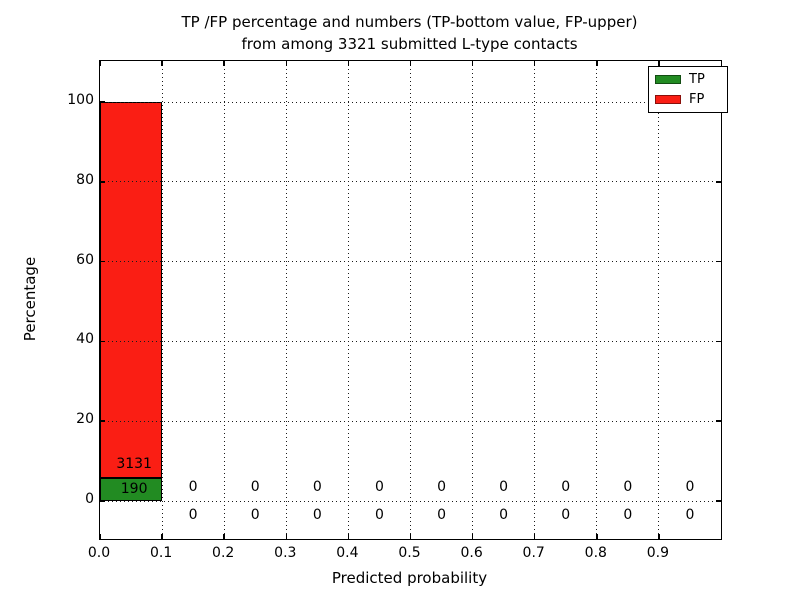 The height and width of the screenshot is (600, 800). What do you see at coordinates (658, 553) in the screenshot?
I see `x-tick-label: 0.9` at bounding box center [658, 553].